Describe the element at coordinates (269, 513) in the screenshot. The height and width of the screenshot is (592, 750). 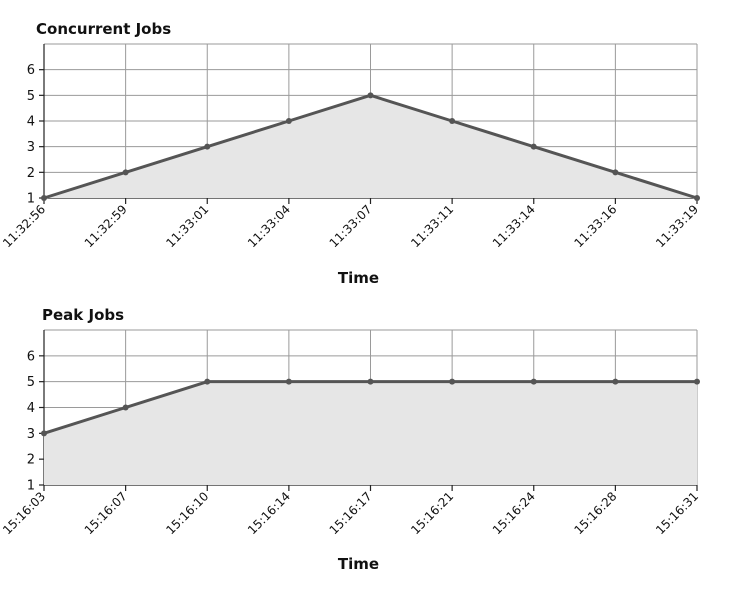
I see `x-tick-label: 15:16:14` at that location.